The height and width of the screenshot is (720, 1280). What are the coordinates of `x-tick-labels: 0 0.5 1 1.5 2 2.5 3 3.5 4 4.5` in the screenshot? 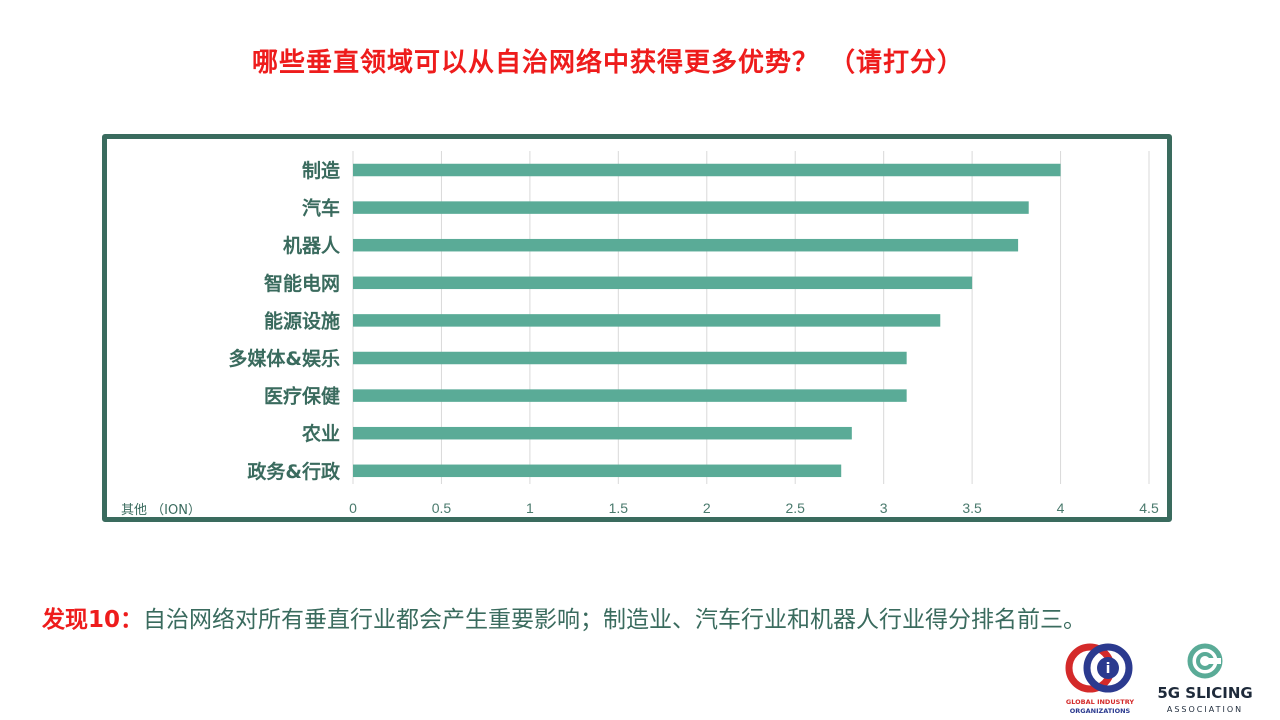 It's located at (754, 508).